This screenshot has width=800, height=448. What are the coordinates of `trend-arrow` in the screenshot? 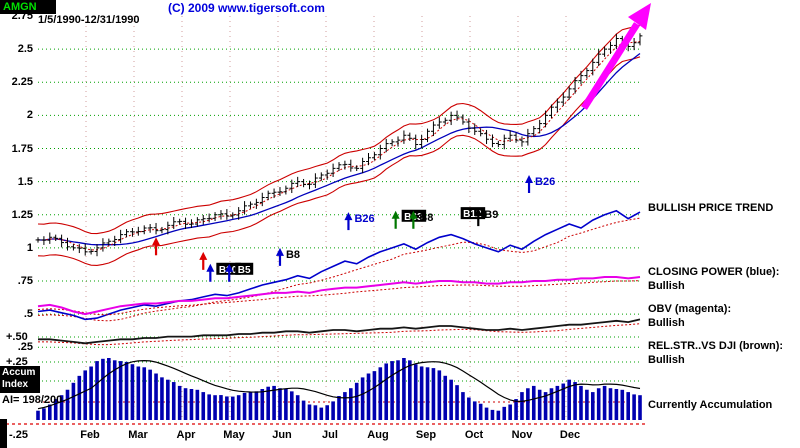 It's located at (616, 56).